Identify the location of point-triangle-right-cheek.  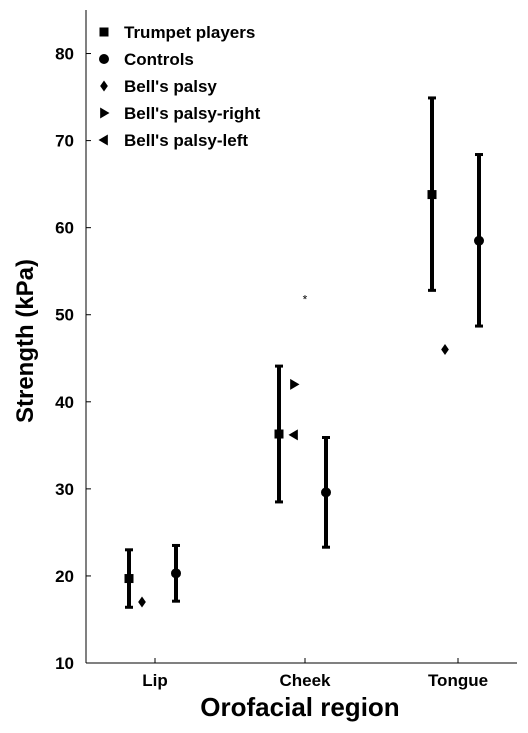
(295, 384).